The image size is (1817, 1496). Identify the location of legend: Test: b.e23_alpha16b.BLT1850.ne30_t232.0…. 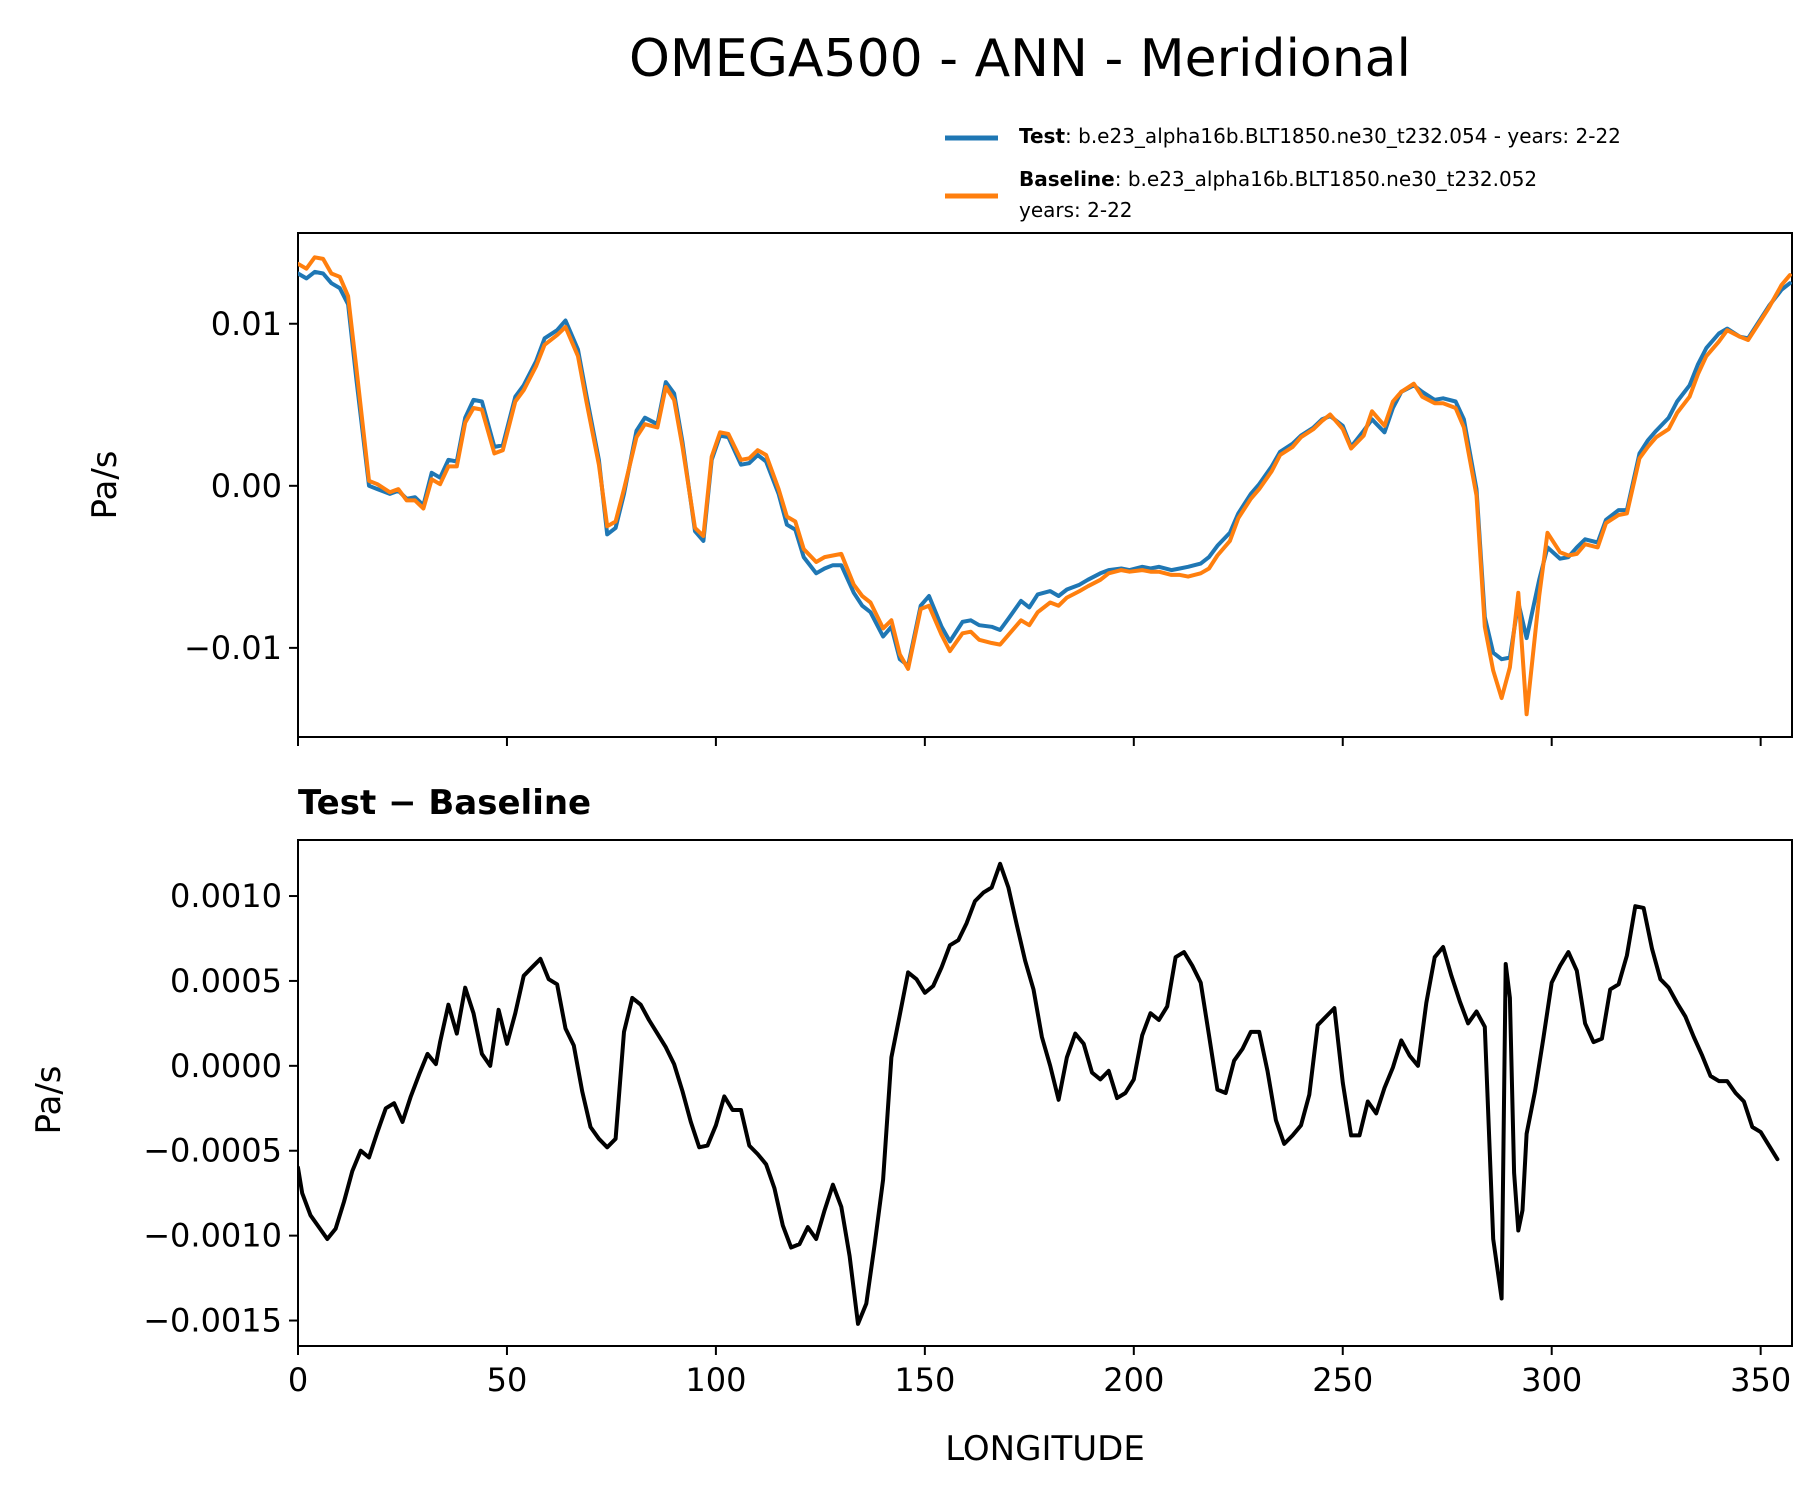
(1283, 173).